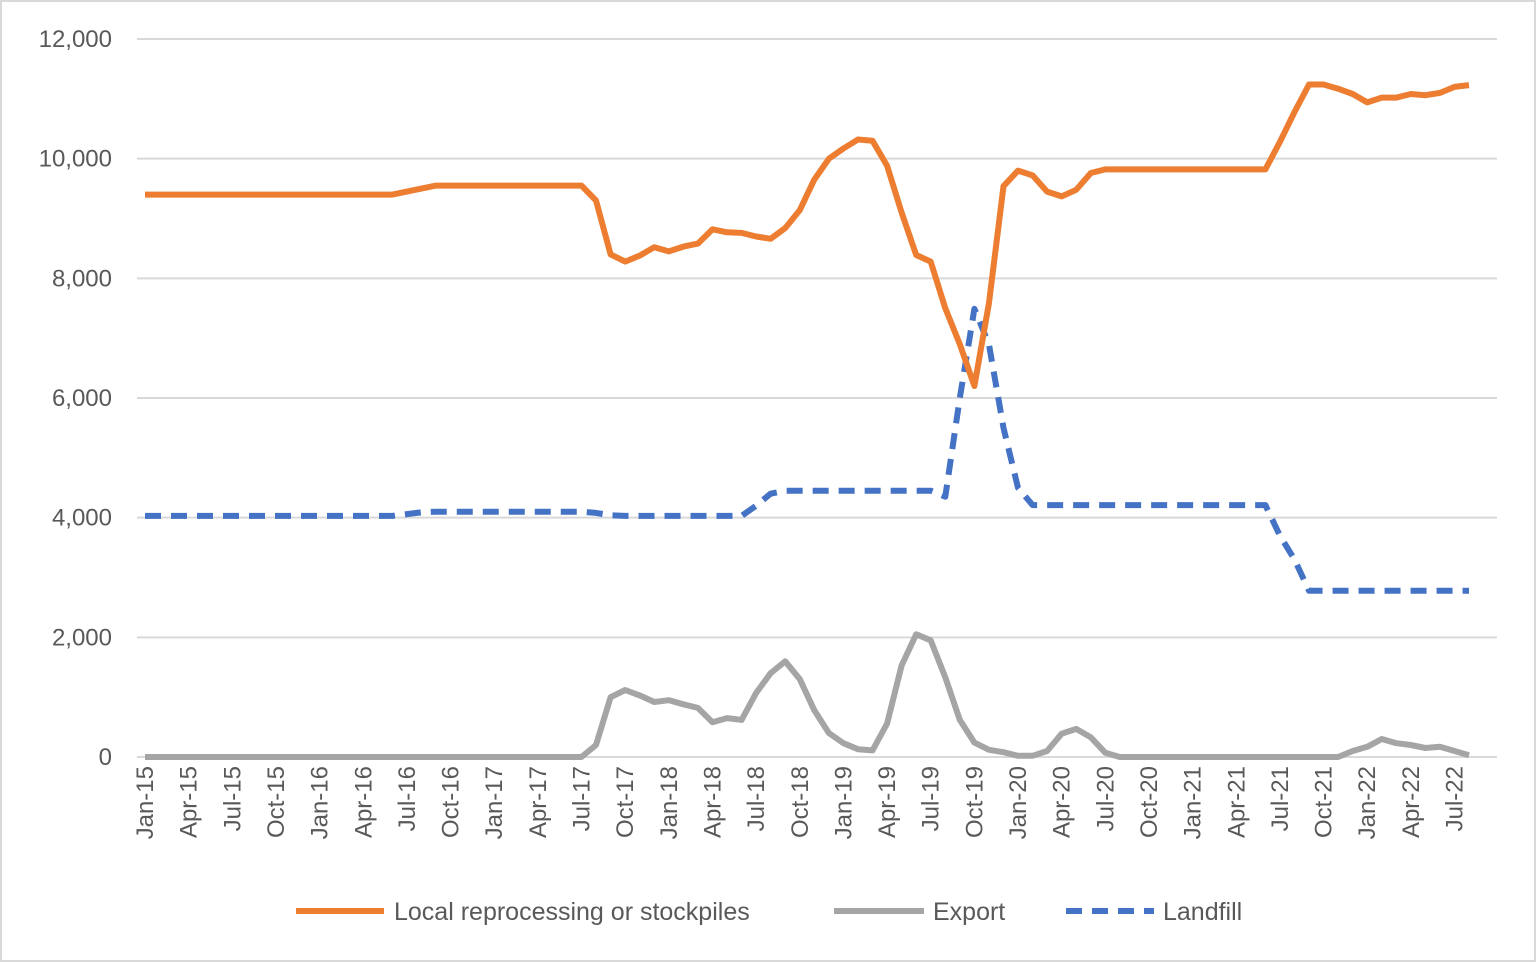 This screenshot has width=1536, height=962. I want to click on x-tick-label: Jul-18, so click(756, 798).